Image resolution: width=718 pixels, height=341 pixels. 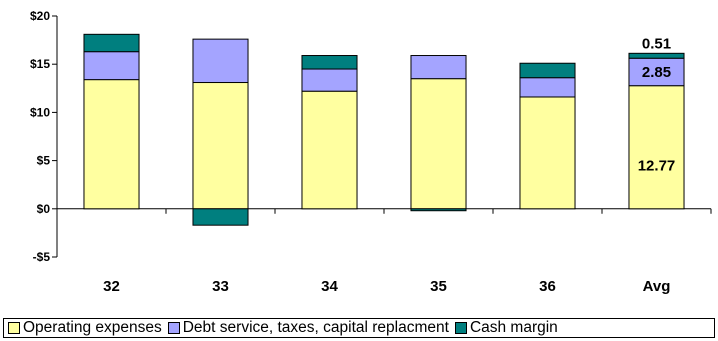 What do you see at coordinates (657, 166) in the screenshot?
I see `data-label: 12.77` at bounding box center [657, 166].